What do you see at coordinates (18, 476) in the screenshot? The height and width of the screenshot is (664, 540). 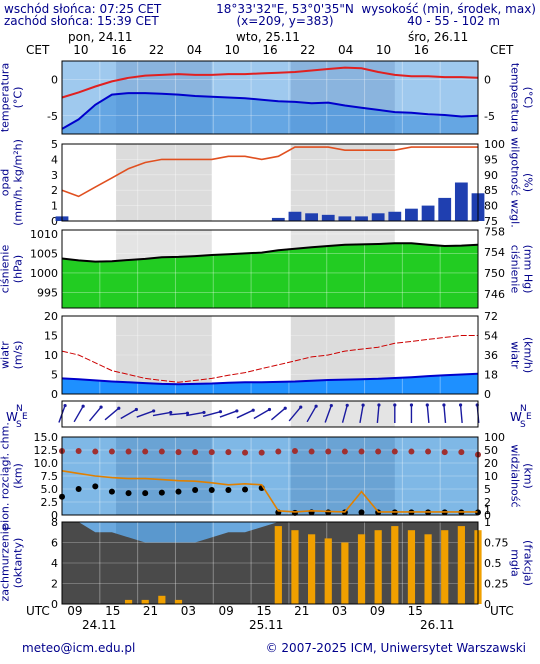 I see `ylabel-line: (km)` at bounding box center [18, 476].